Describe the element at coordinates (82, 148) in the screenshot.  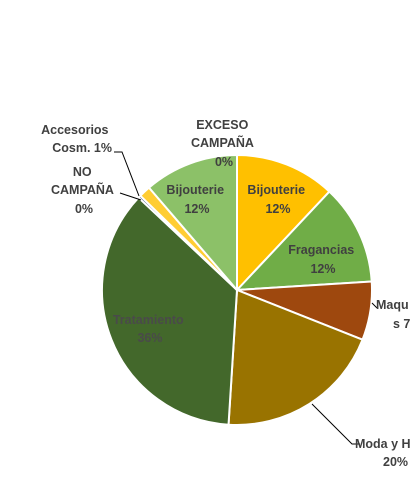
I see `label-line: Cosm. 1%` at that location.